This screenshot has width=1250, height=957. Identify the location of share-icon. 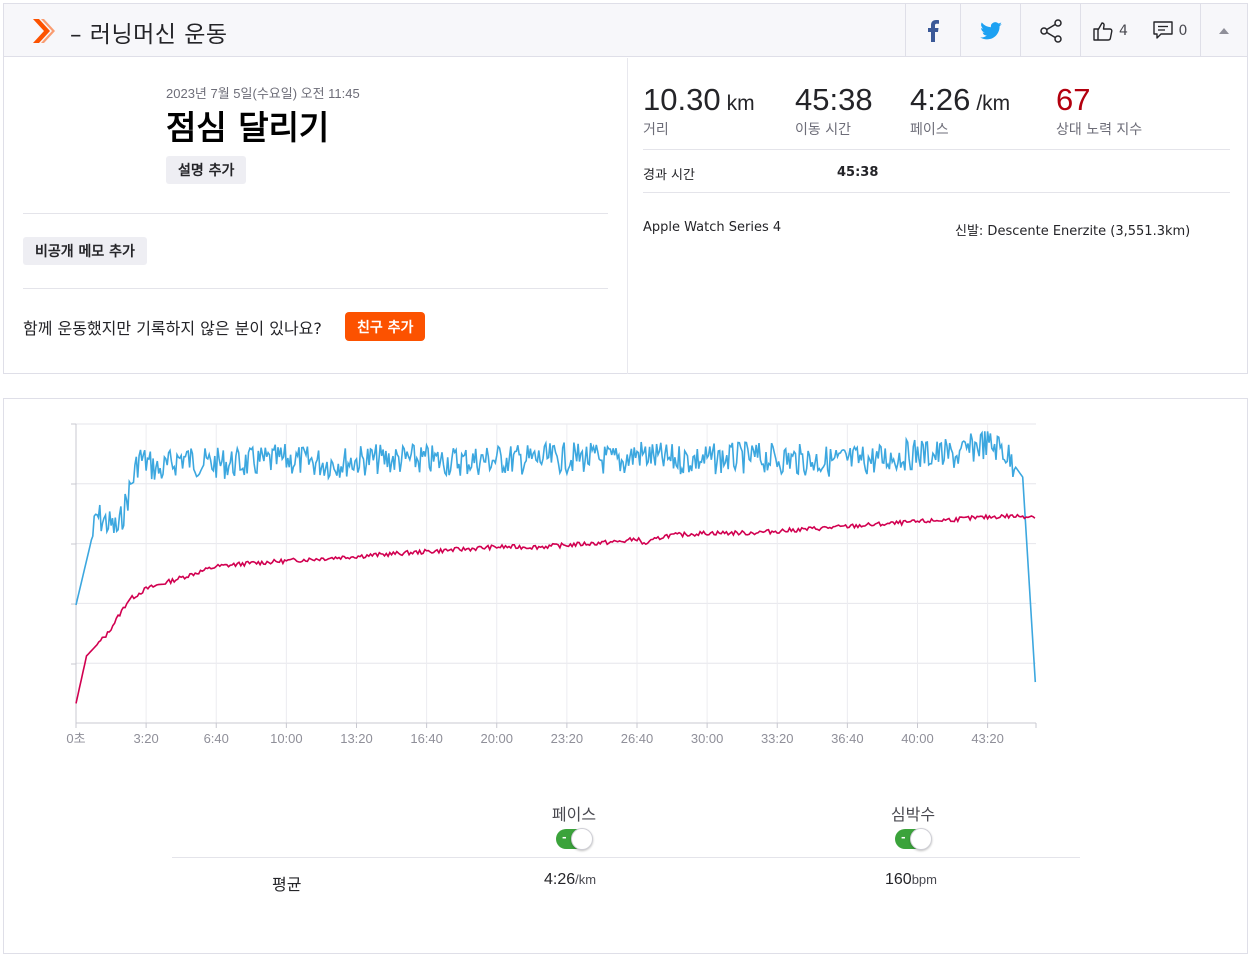
(1050, 30).